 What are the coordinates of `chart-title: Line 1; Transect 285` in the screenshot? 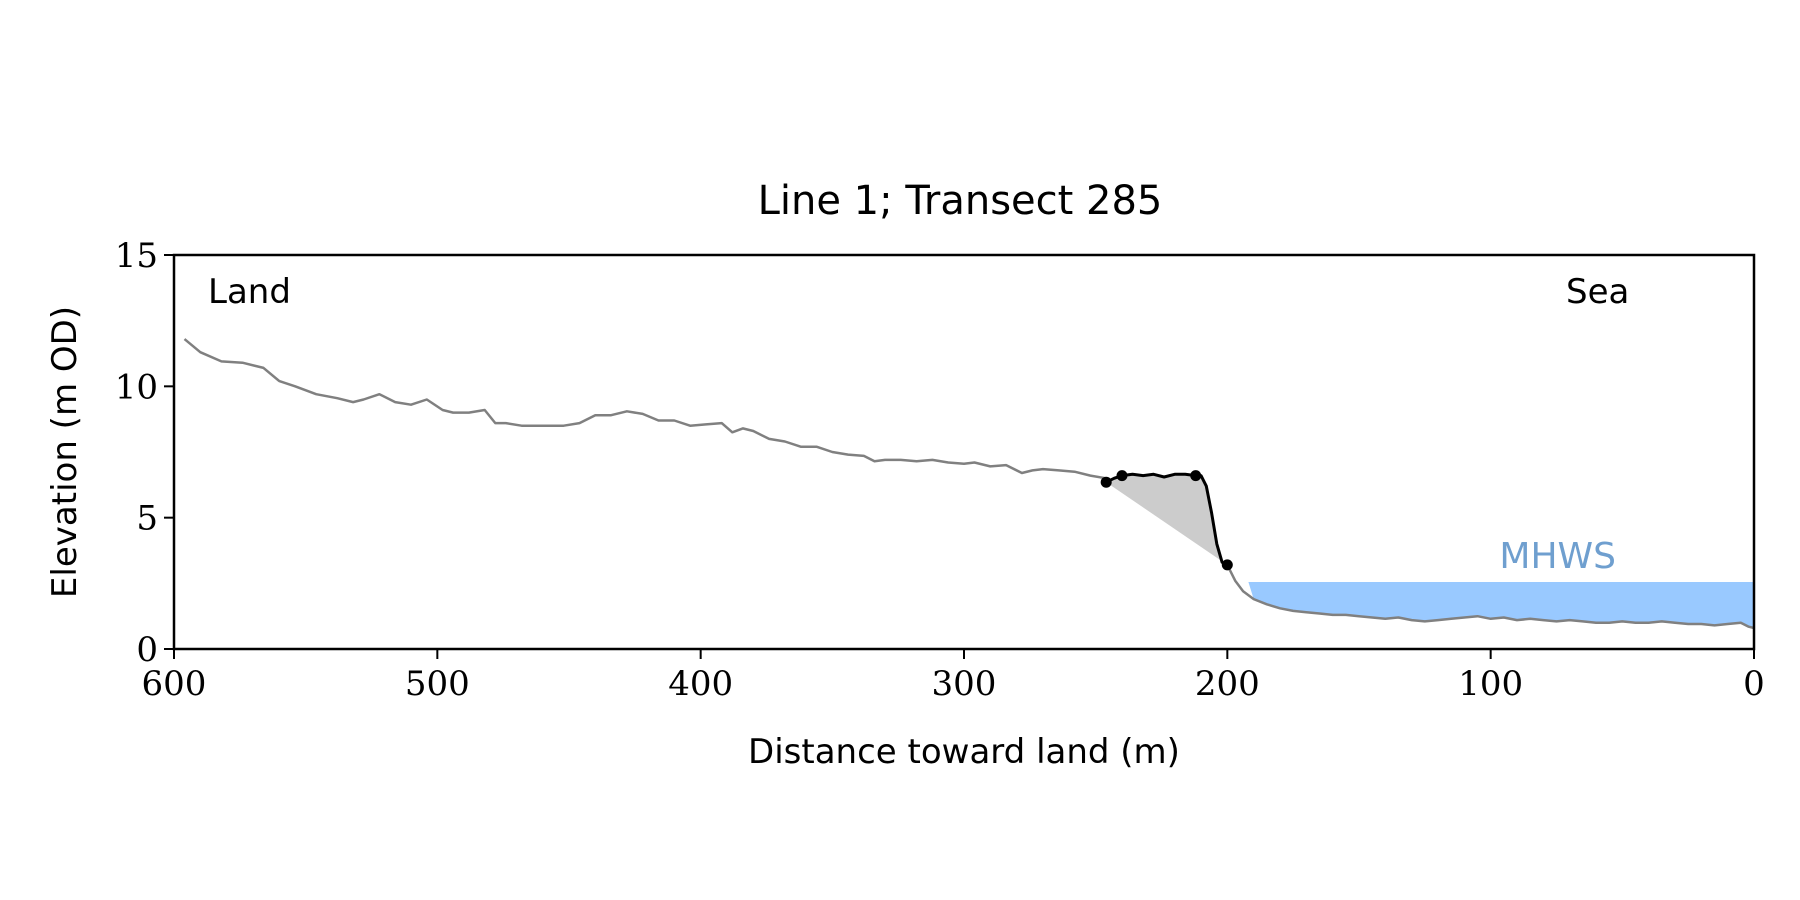 It's located at (960, 201).